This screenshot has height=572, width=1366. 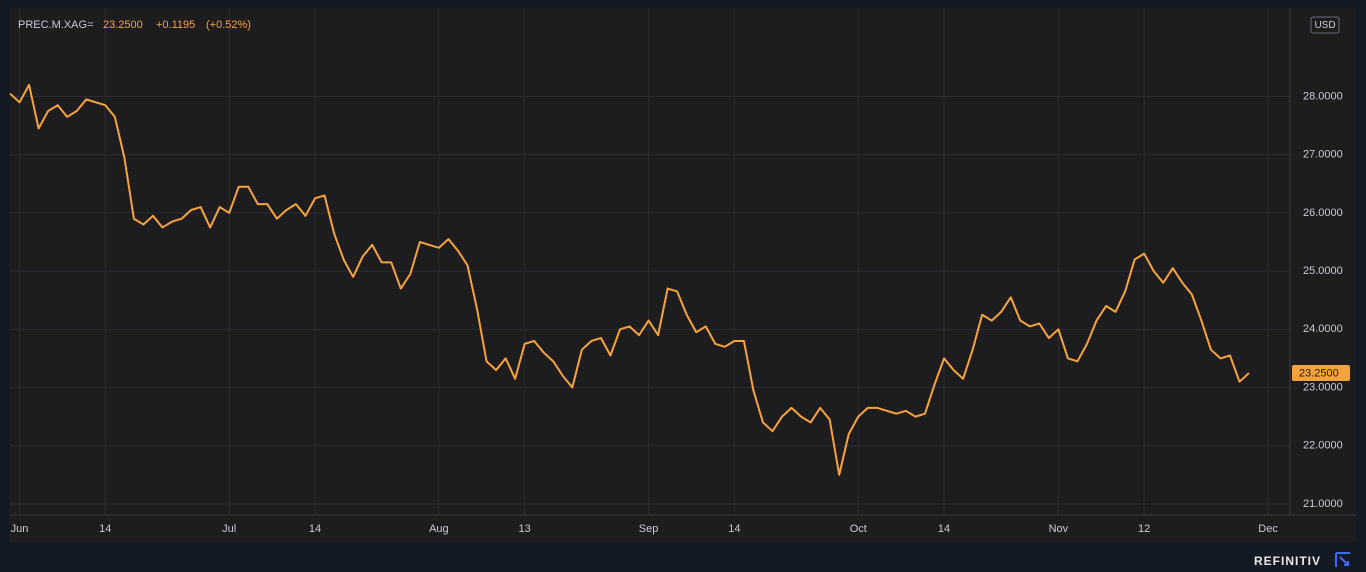 I want to click on last-price: 23.2500, so click(x=123, y=25).